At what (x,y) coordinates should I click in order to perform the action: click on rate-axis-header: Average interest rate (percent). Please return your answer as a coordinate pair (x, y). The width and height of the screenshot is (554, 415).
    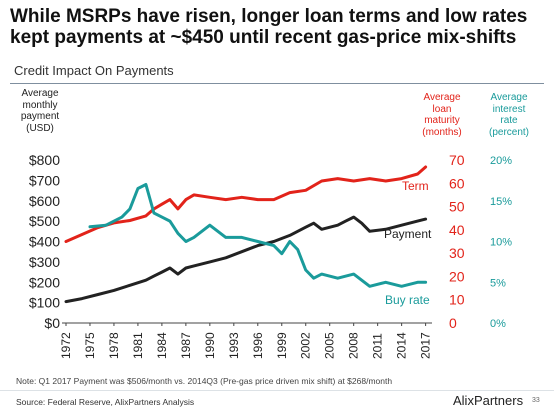
    Looking at the image, I should click on (509, 115).